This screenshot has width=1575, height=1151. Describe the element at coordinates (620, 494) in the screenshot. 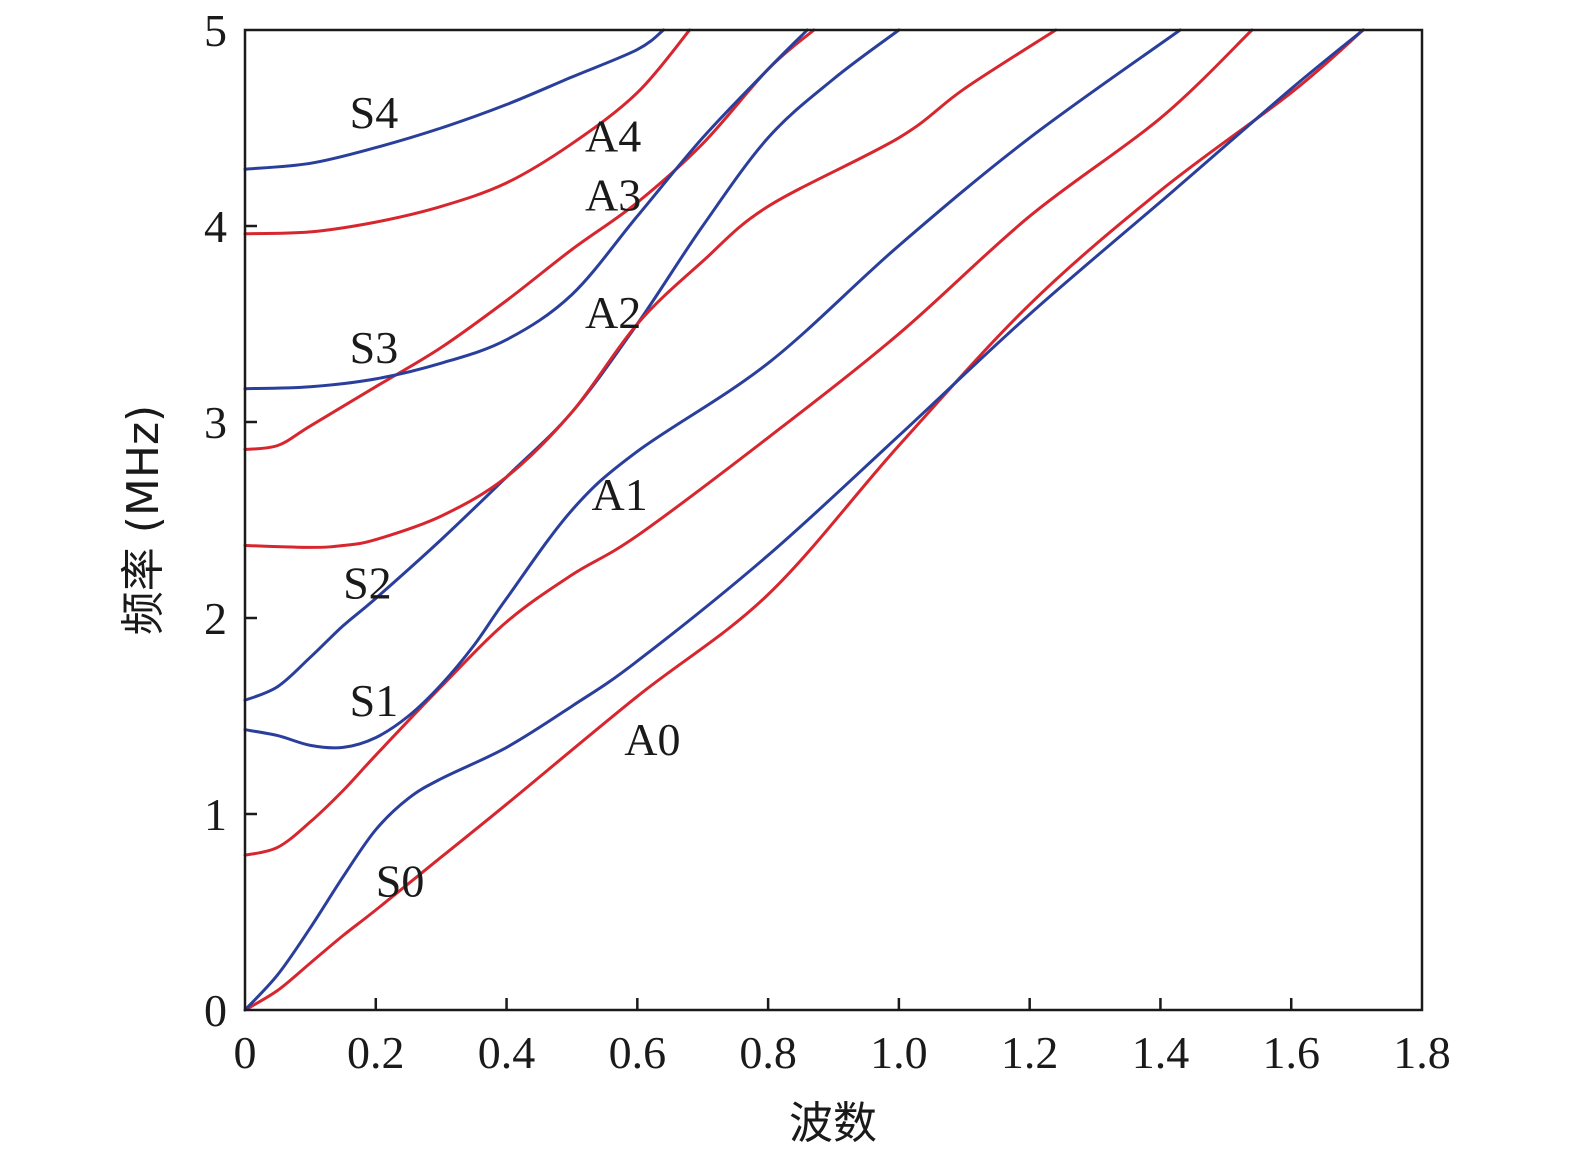

I see `mode-label-a1: A1` at that location.